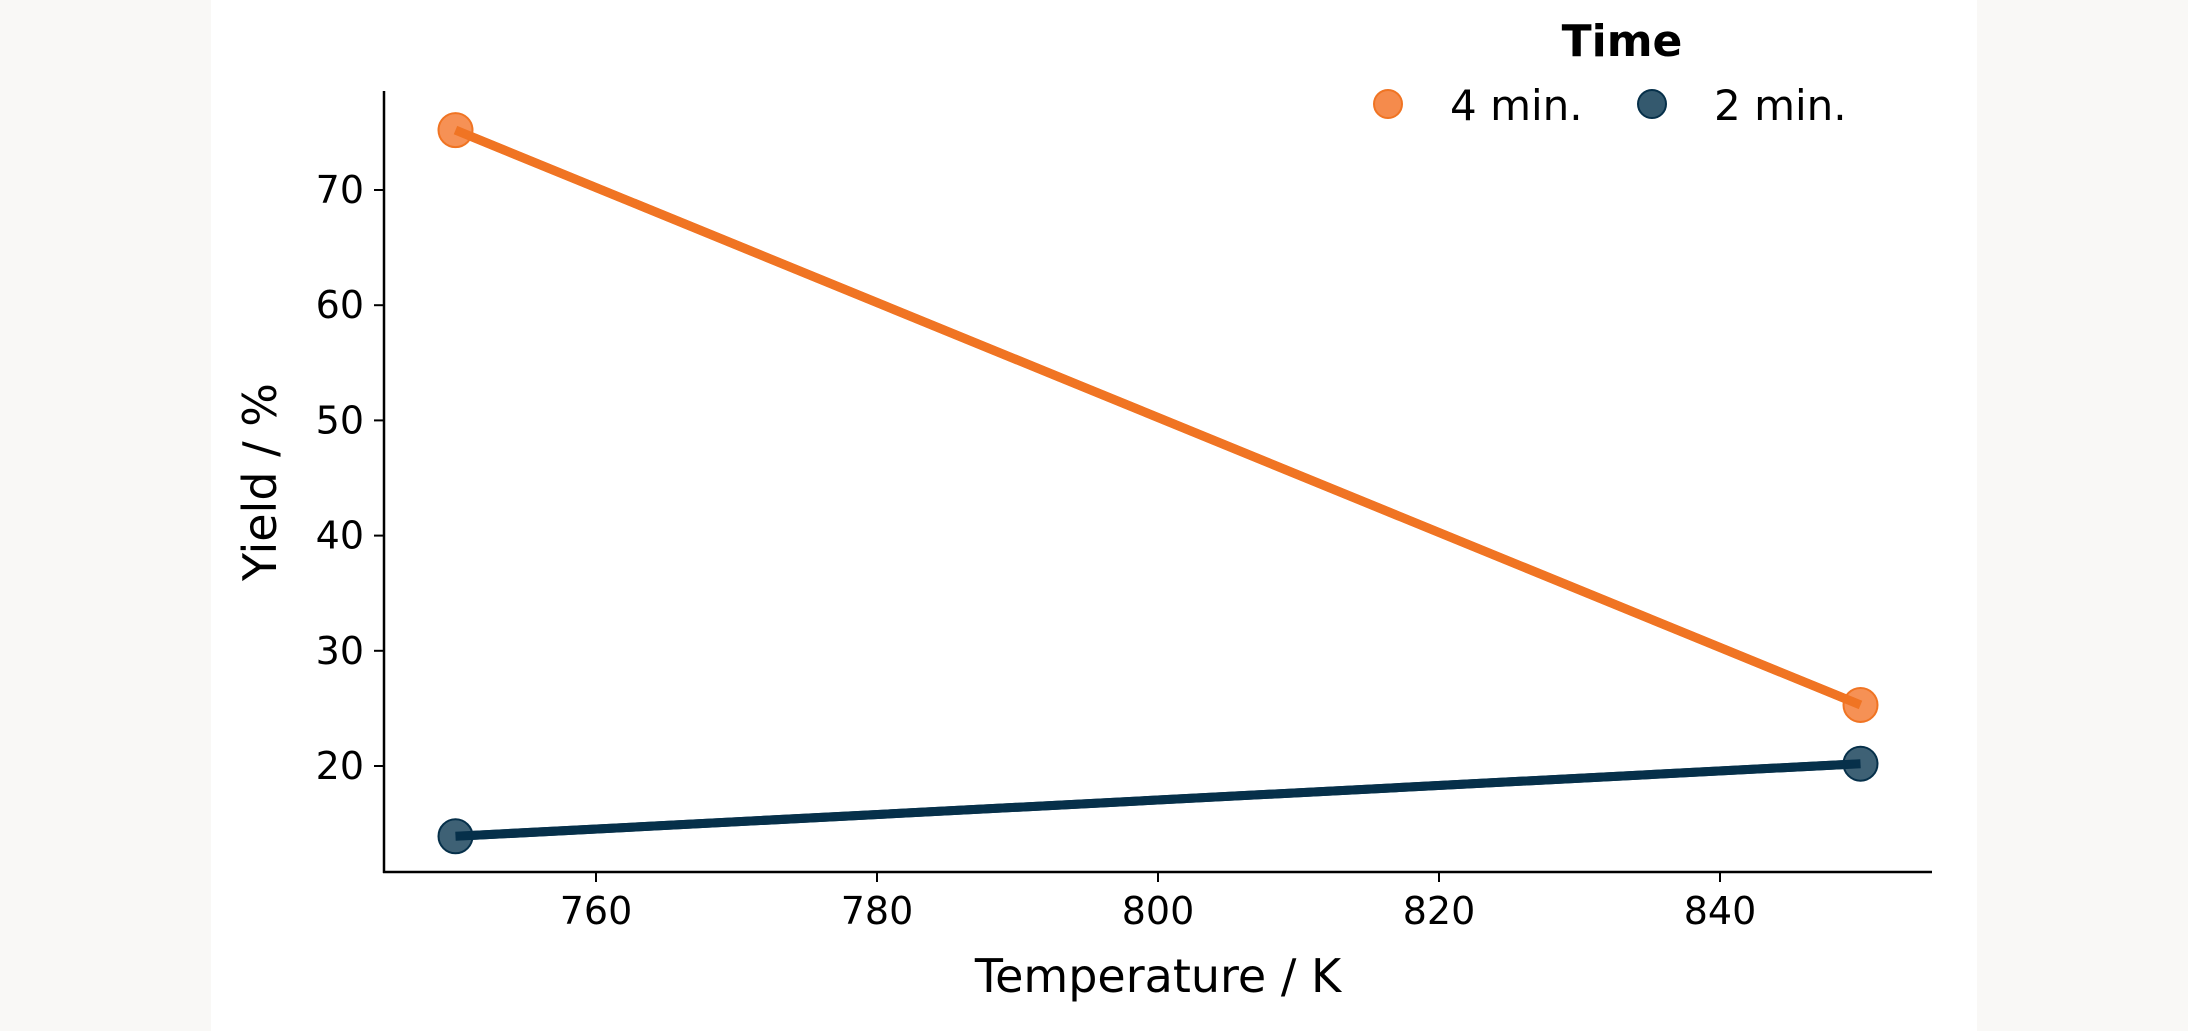 The height and width of the screenshot is (1031, 2188). Describe the element at coordinates (1622, 41) in the screenshot. I see `legend-title: Time` at that location.